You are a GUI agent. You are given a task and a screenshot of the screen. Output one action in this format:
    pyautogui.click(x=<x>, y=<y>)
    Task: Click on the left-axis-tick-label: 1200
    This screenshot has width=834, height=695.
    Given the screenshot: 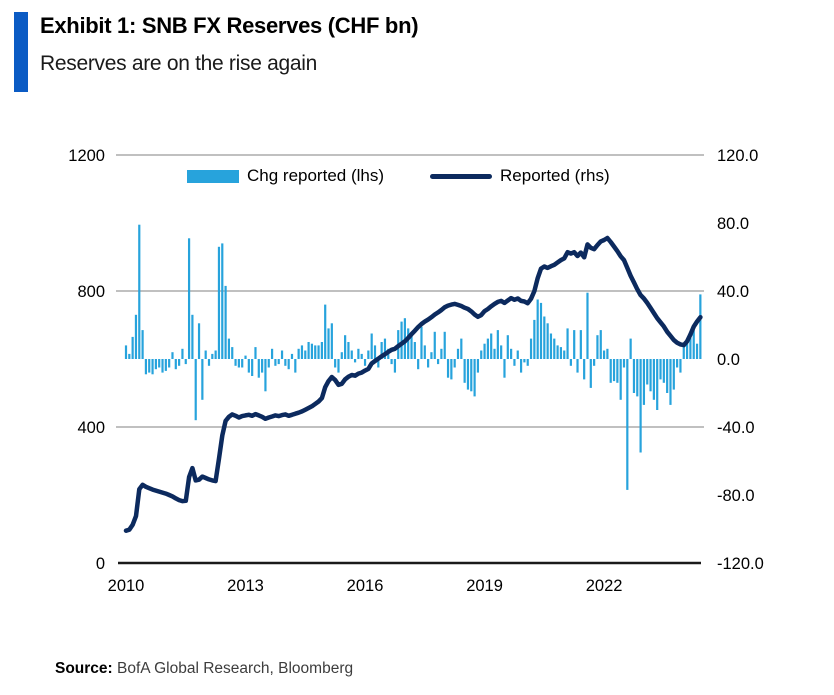 What is the action you would take?
    pyautogui.click(x=86, y=156)
    